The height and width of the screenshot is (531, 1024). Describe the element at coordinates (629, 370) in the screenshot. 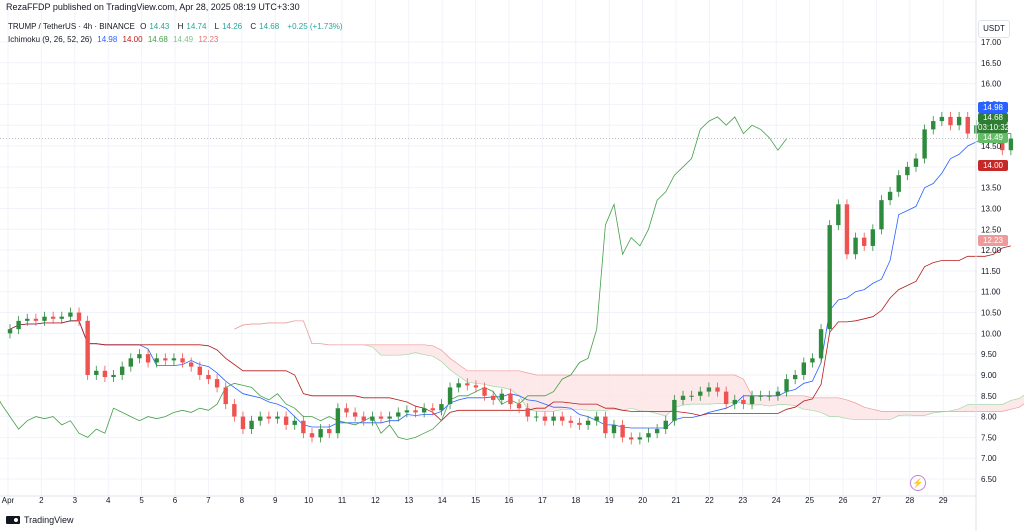

I see `cloud-fill` at that location.